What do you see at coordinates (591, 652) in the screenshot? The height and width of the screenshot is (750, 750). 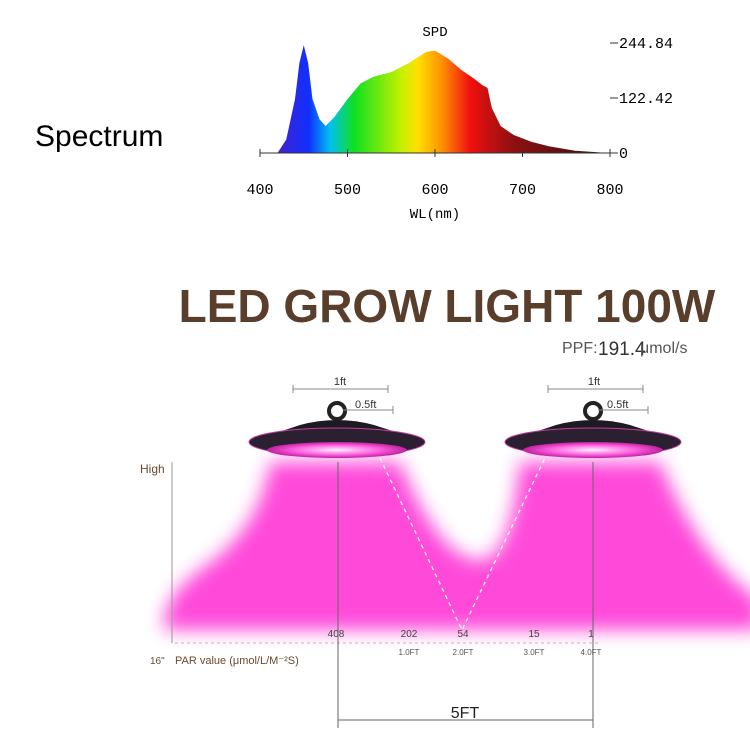 I see `distance-label: 4.0FT` at bounding box center [591, 652].